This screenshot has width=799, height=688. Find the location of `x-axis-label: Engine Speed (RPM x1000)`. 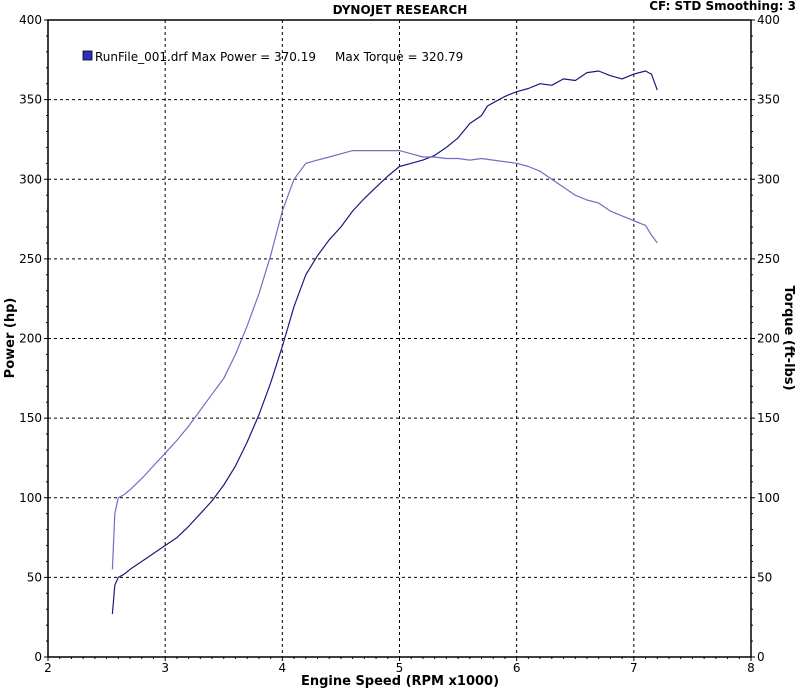

x-axis-label: Engine Speed (RPM x1000) is located at coordinates (400, 681).